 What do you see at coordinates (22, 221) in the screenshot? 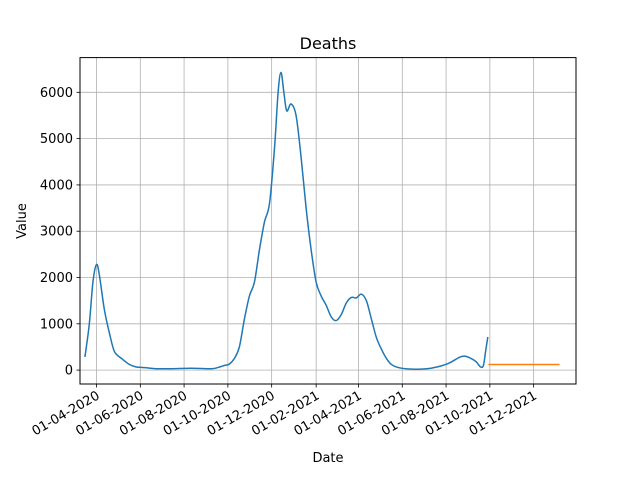
I see `y-axis-label: Value` at bounding box center [22, 221].